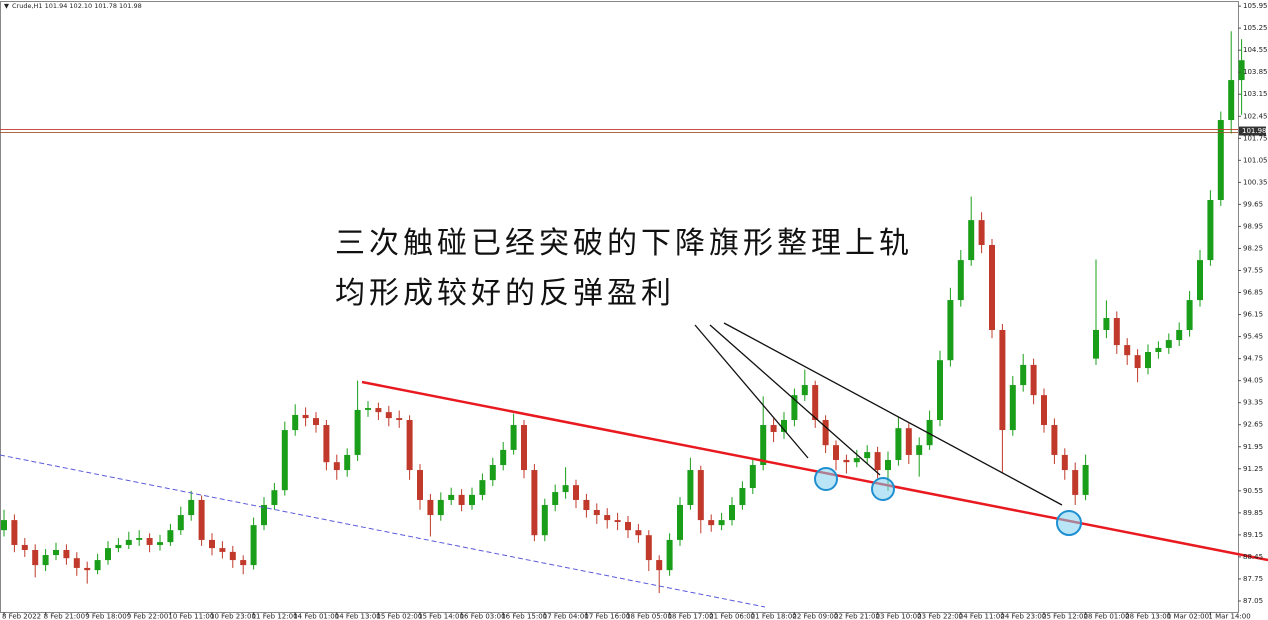 The image size is (1268, 620). I want to click on y-tick-label: 91.95, so click(1253, 447).